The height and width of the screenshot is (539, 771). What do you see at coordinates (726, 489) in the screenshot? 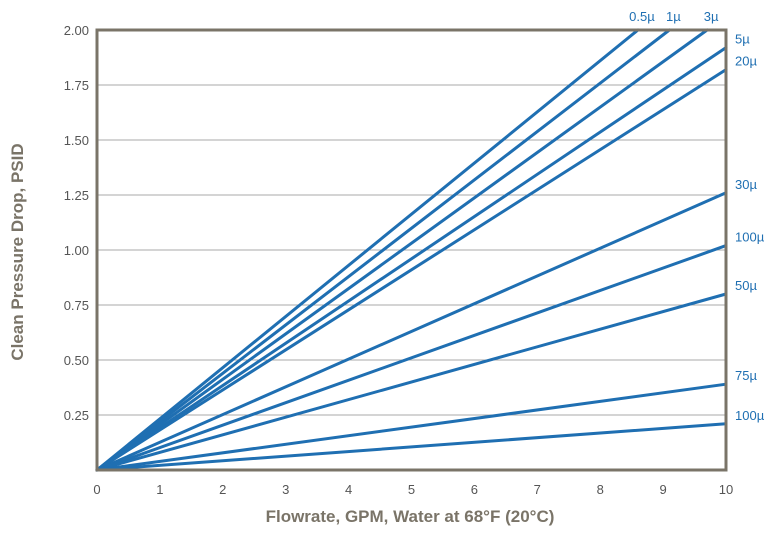
I see `x-tick-label-10: 10` at bounding box center [726, 489].